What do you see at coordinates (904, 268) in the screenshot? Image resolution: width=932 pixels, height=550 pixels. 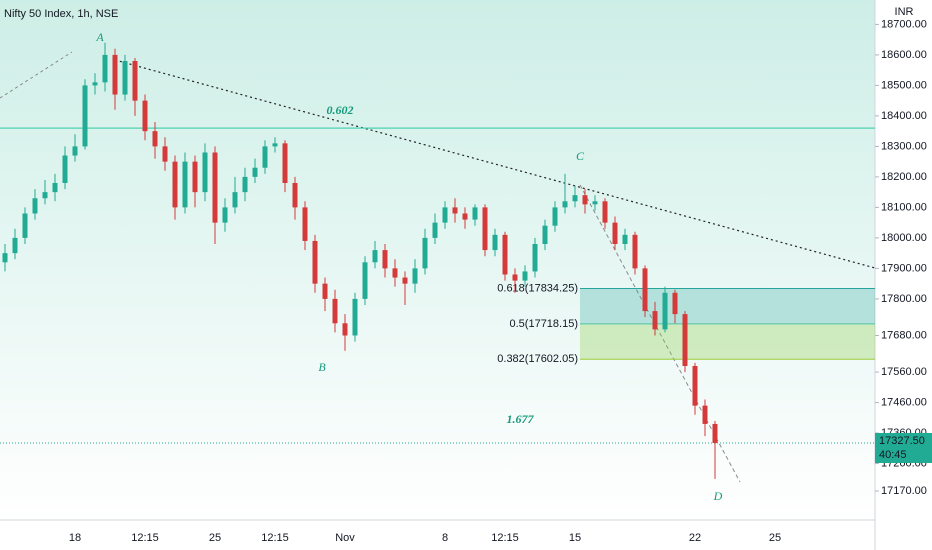 I see `y-tick-label: 17900.00` at bounding box center [904, 268].